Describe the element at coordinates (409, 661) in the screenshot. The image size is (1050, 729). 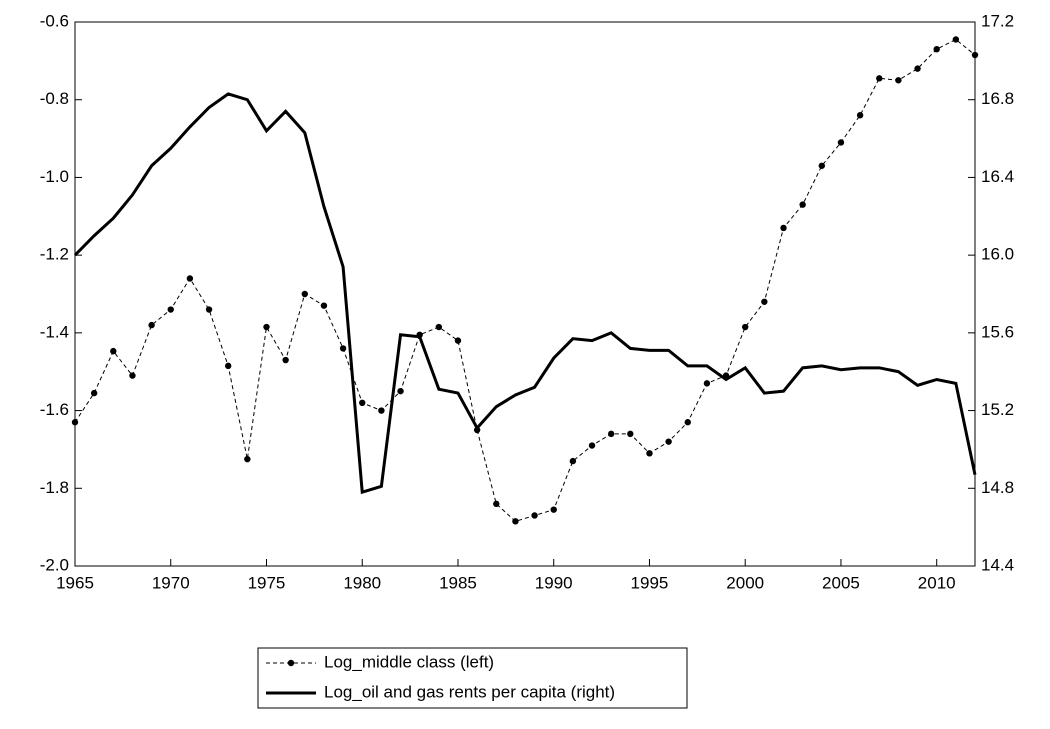
I see `legend-label: Log_middle class (left)` at that location.